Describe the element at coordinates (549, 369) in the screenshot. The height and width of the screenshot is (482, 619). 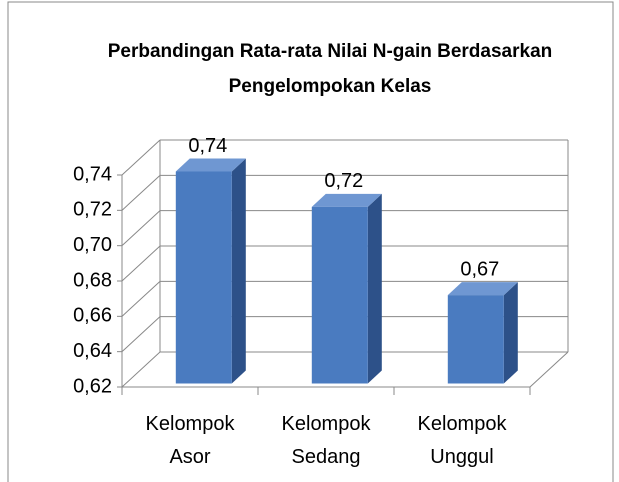
I see `floor-edge` at that location.